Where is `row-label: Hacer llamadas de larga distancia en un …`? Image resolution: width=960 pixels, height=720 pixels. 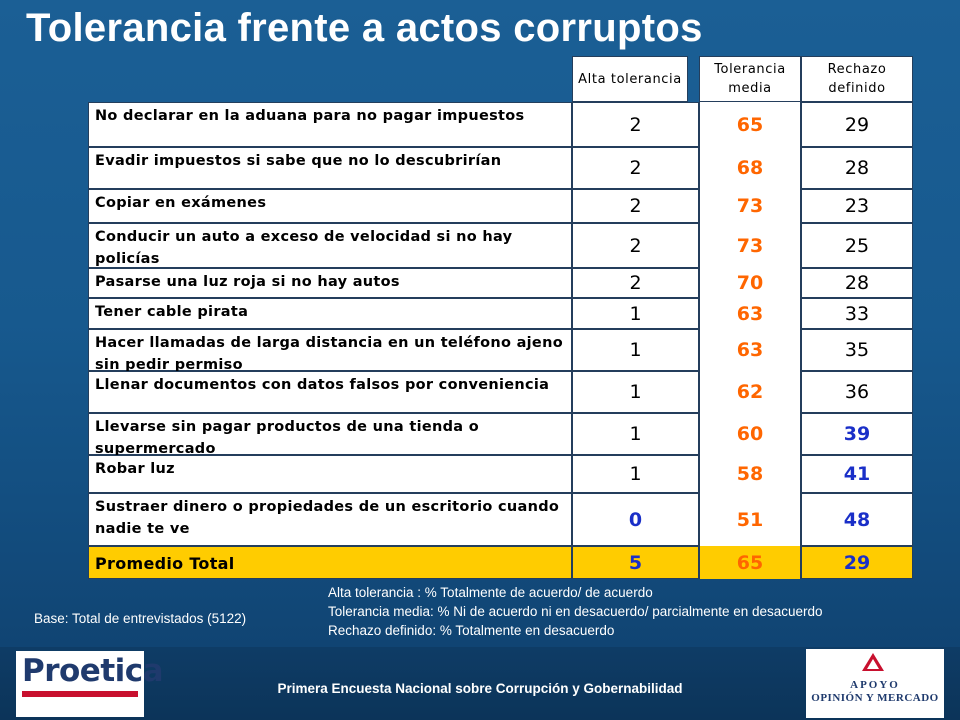 row-label: Hacer llamadas de larga distancia en un … is located at coordinates (330, 351).